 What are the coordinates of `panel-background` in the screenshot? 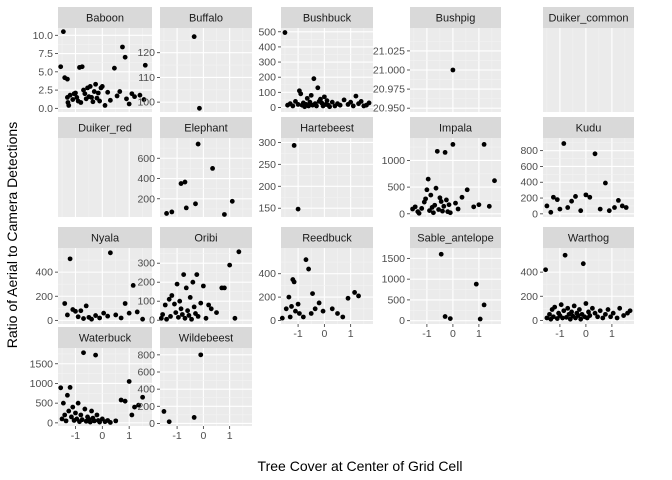 It's located at (327, 70).